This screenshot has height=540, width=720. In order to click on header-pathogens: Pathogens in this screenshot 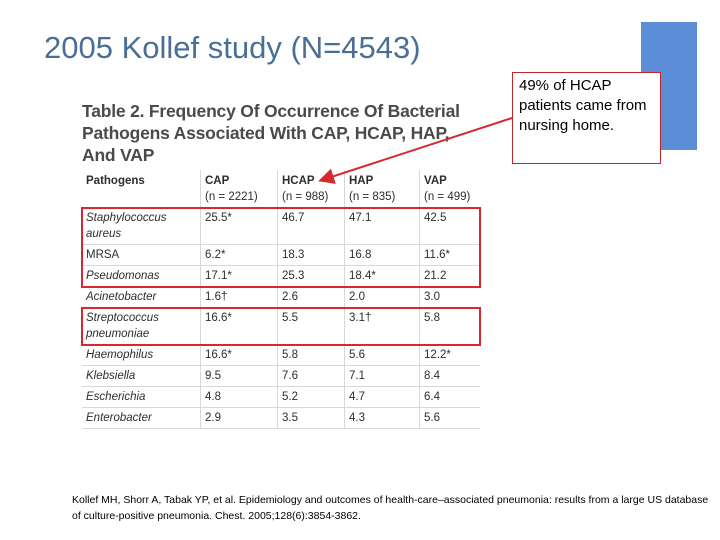, I will do `click(141, 189)`.